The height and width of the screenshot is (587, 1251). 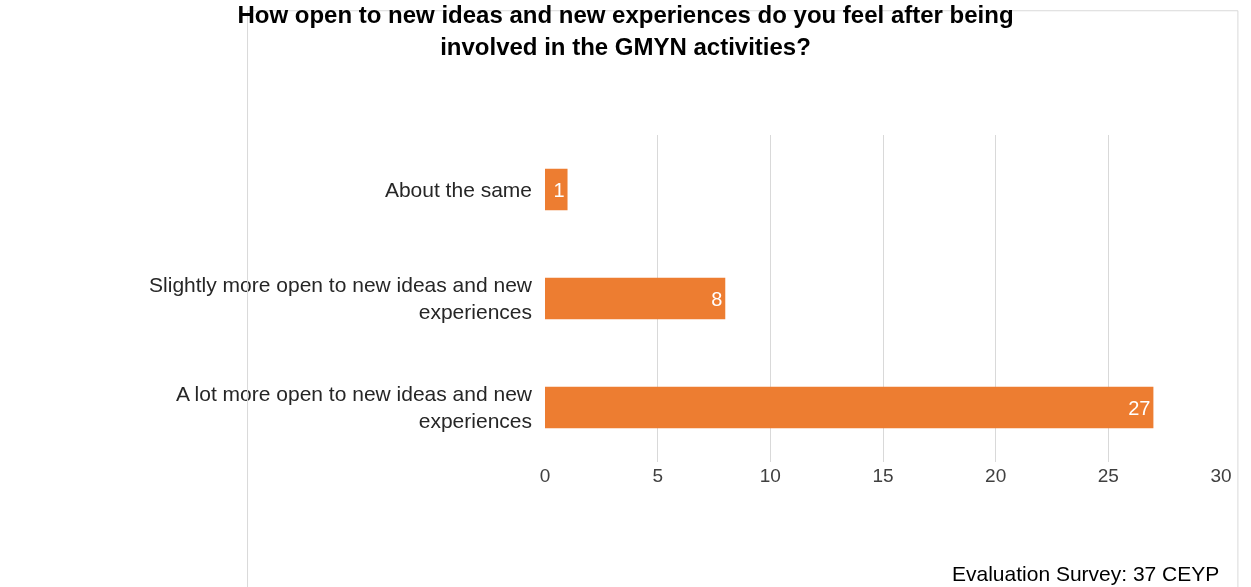 I want to click on x-tick-label: 20, so click(x=996, y=475).